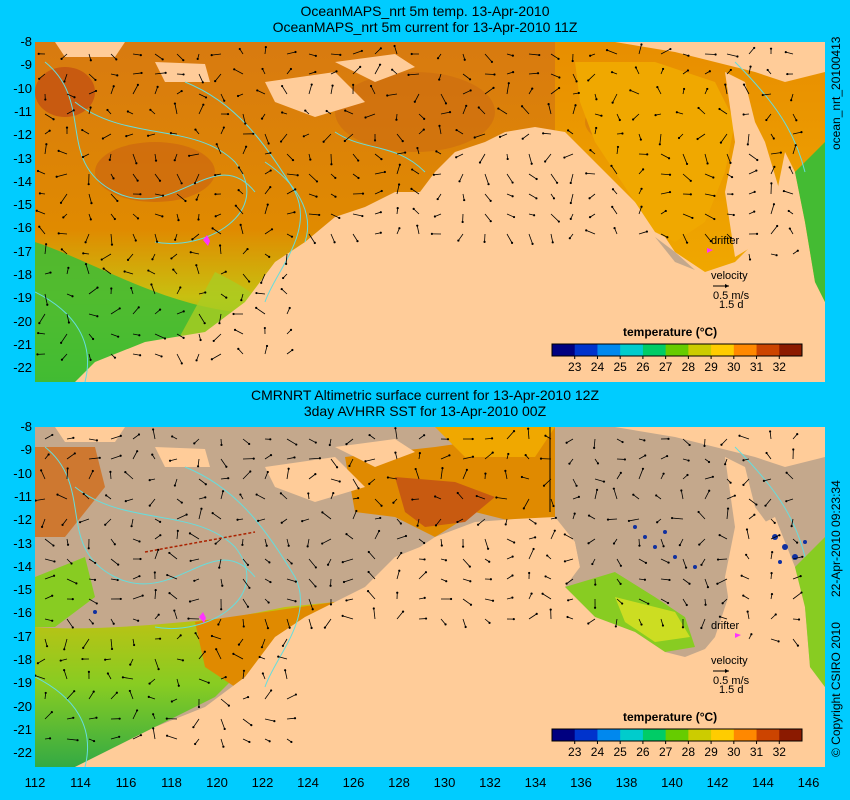  Describe the element at coordinates (670, 332) in the screenshot. I see `legend-title: temperature (°C)` at that location.